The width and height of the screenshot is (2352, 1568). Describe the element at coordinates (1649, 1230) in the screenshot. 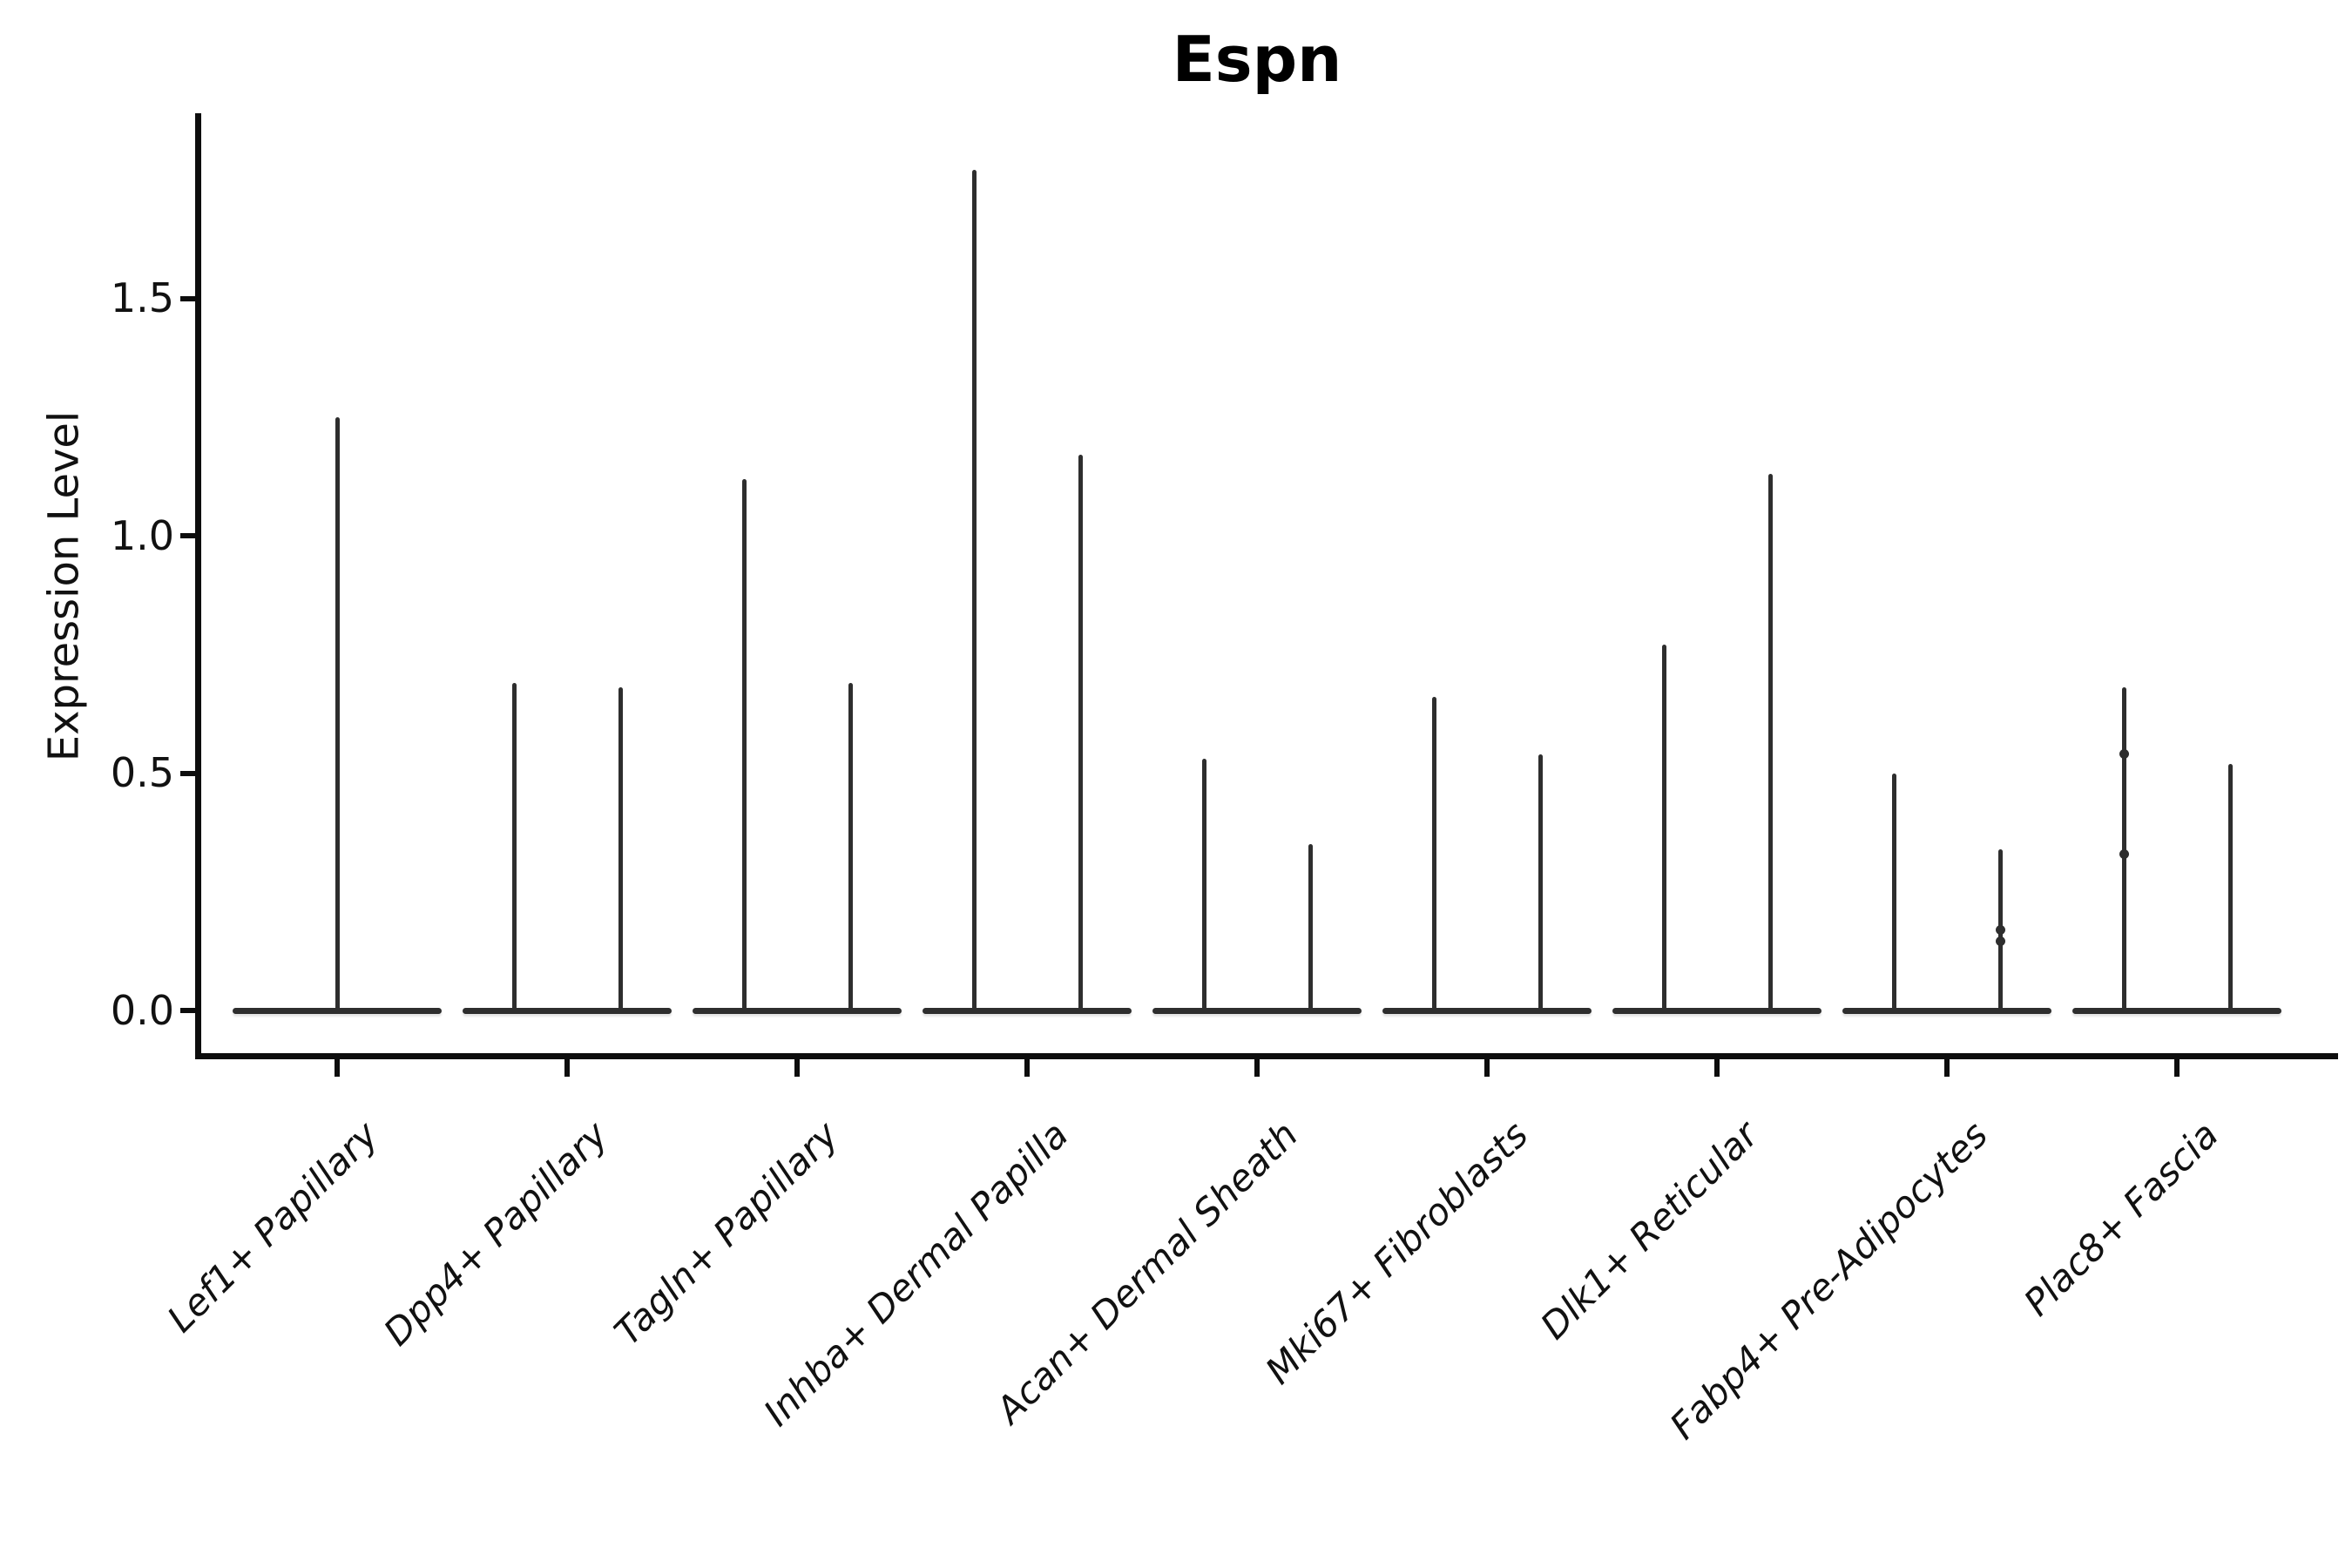

I see `x-tick-label-dlk1-reticular: Dlk1+ Reticular` at that location.